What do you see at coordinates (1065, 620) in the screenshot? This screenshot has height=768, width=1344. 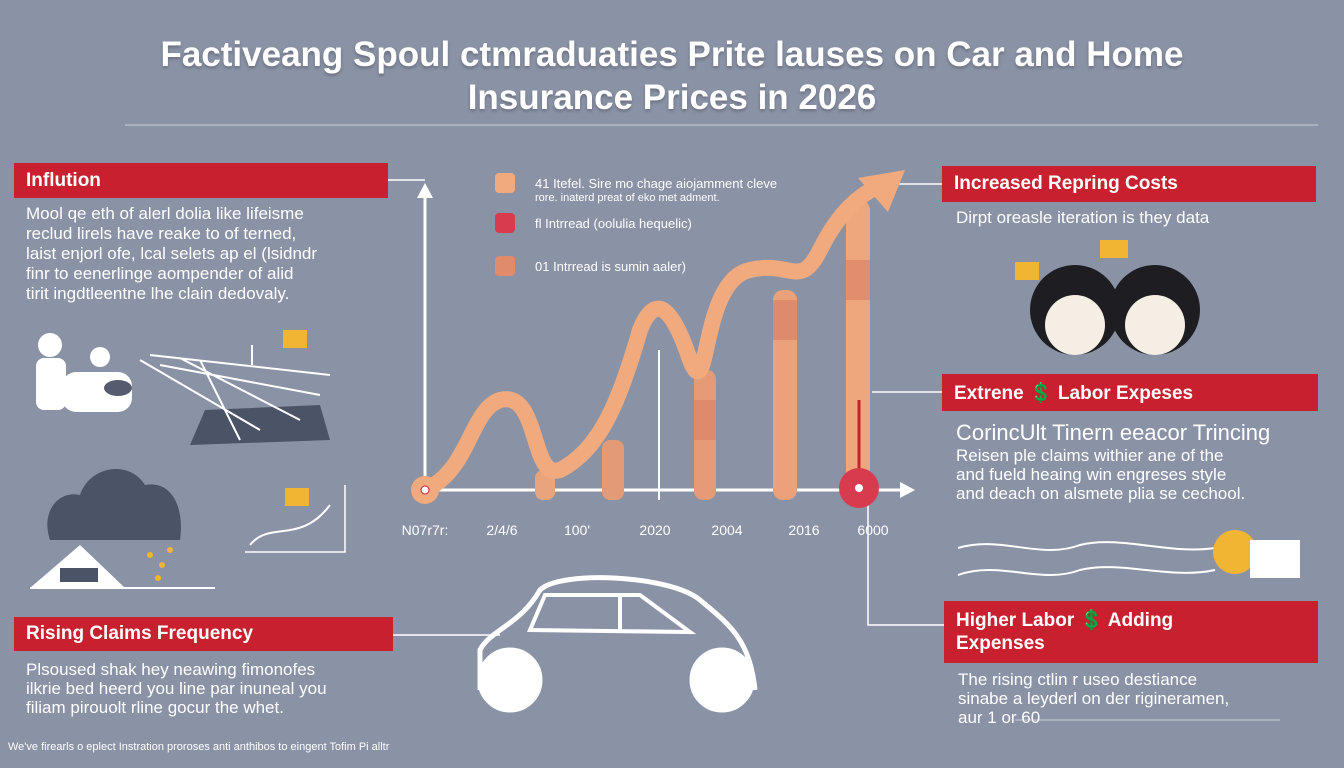 I see `text-line: Higher Labor 💲 Adding` at bounding box center [1065, 620].